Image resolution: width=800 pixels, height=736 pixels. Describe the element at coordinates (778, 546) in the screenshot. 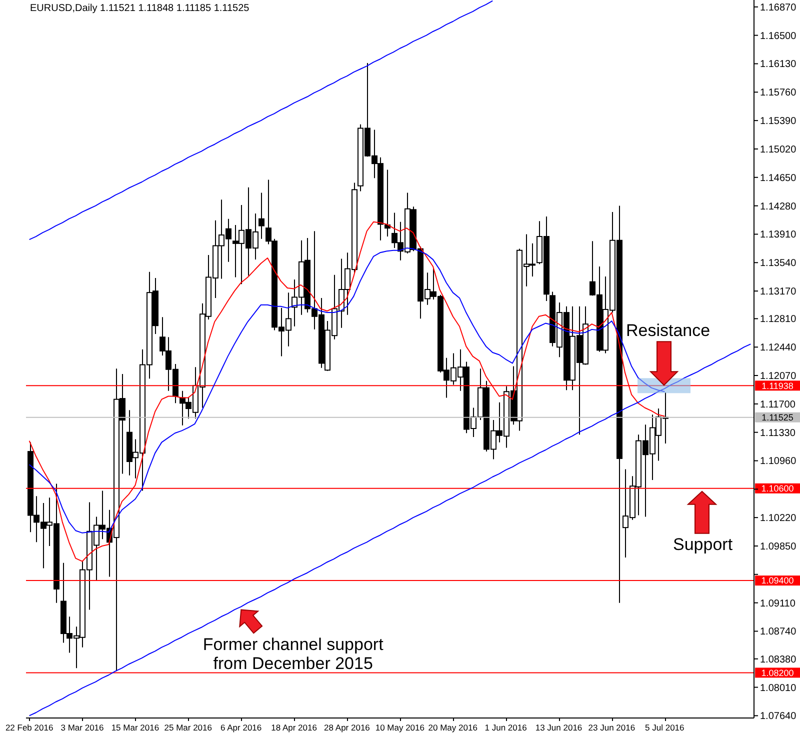

I see `y-tick-label: 1.09850` at that location.